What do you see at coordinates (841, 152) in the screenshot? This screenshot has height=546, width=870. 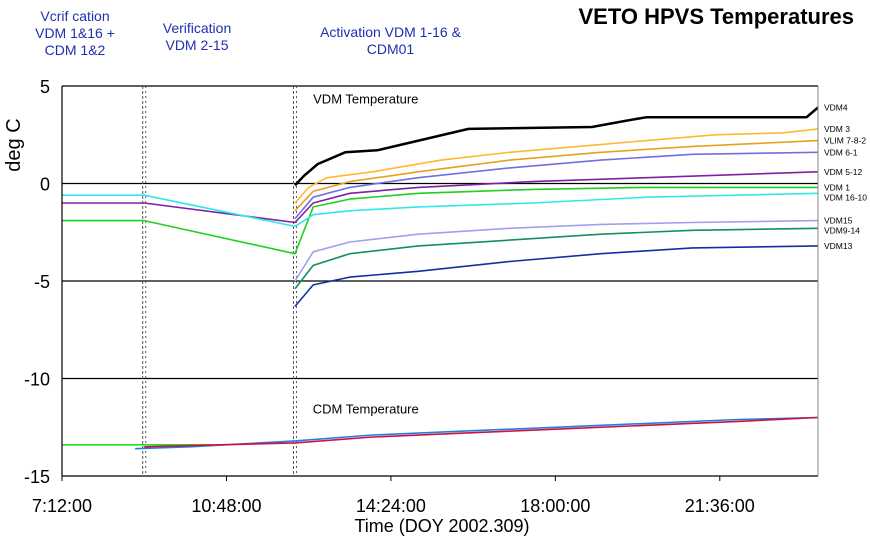 I see `series-label: VDM 6-1` at bounding box center [841, 152].